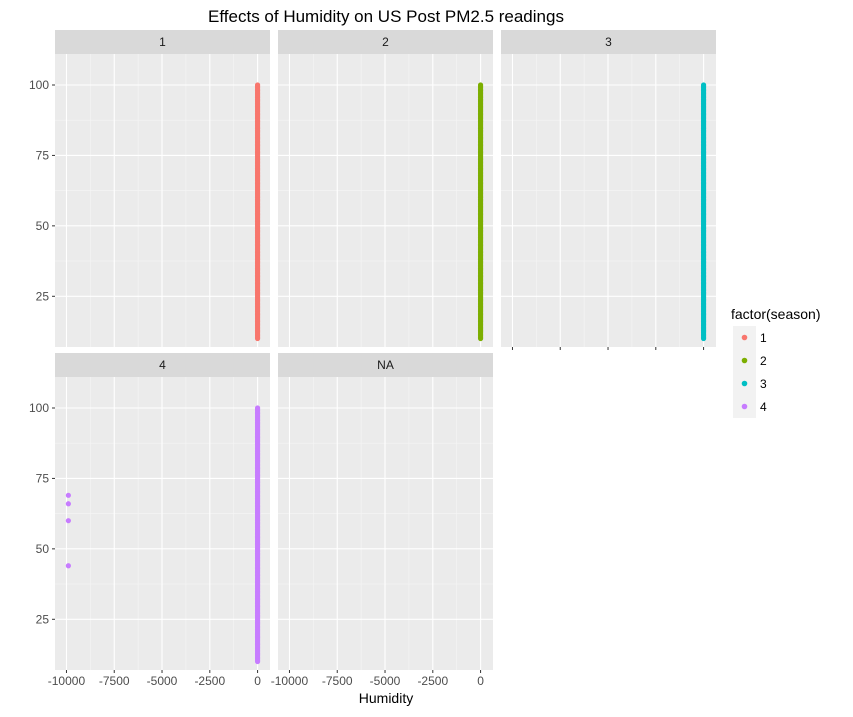 This screenshot has width=853, height=717. What do you see at coordinates (608, 190) in the screenshot?
I see `facet-panel-3: 3` at bounding box center [608, 190].